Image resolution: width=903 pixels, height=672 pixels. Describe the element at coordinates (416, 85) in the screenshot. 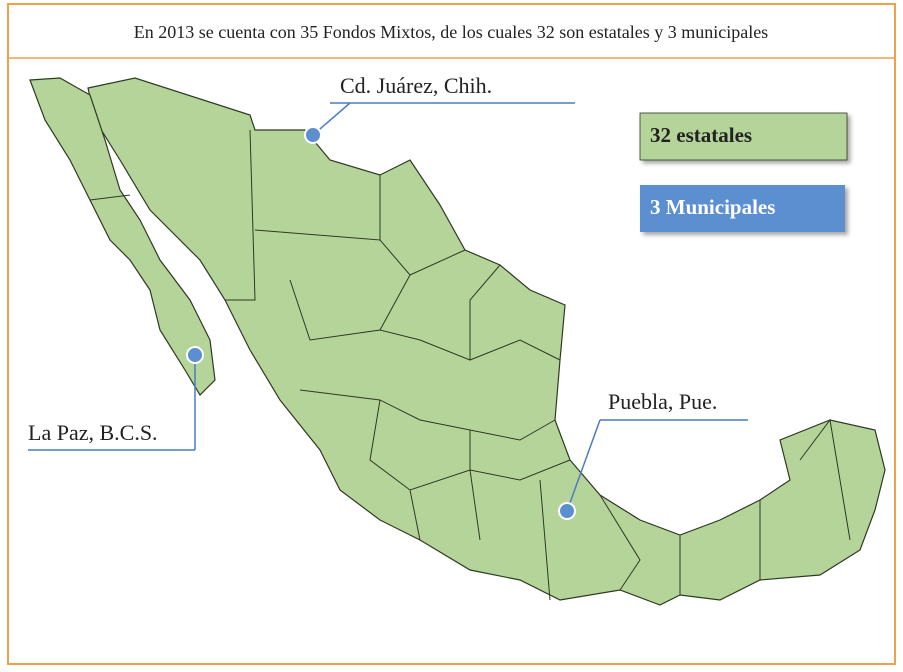

I see `location-label: Cd. Juárez, Chih.` at that location.